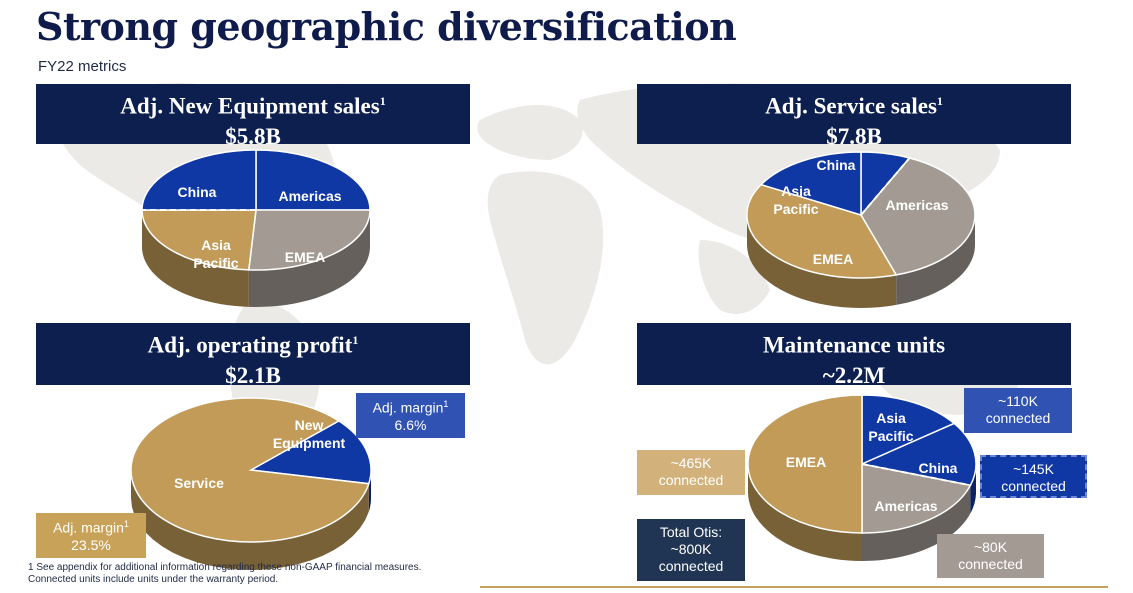 The height and width of the screenshot is (593, 1133). I want to click on apac-connected-text: ~110K connected, so click(1018, 409).